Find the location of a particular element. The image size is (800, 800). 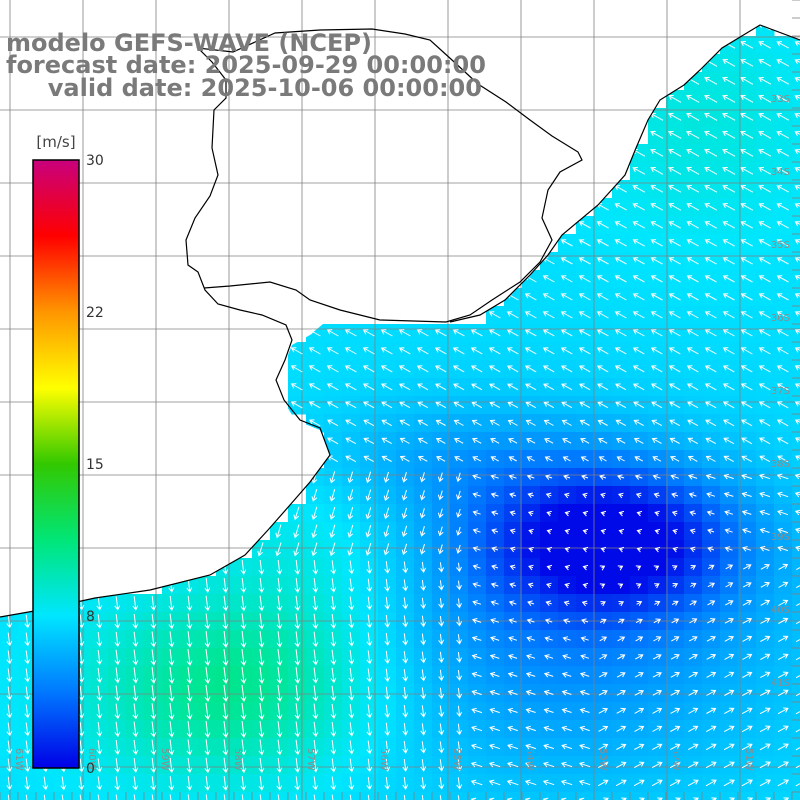

model-title: modelo GEFS-WAVE (NCEP) is located at coordinates (189, 43).